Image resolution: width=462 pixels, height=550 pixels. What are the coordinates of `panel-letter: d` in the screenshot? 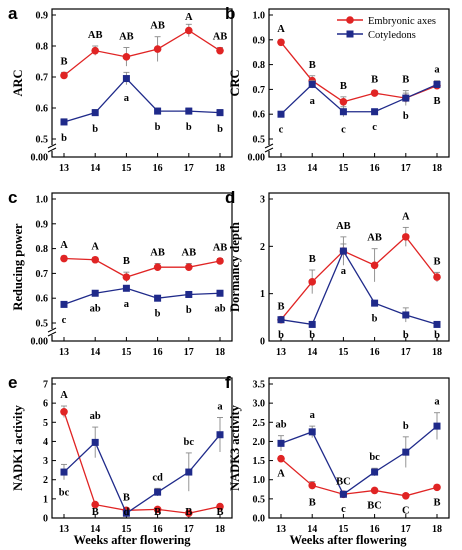 It's located at (230, 197).